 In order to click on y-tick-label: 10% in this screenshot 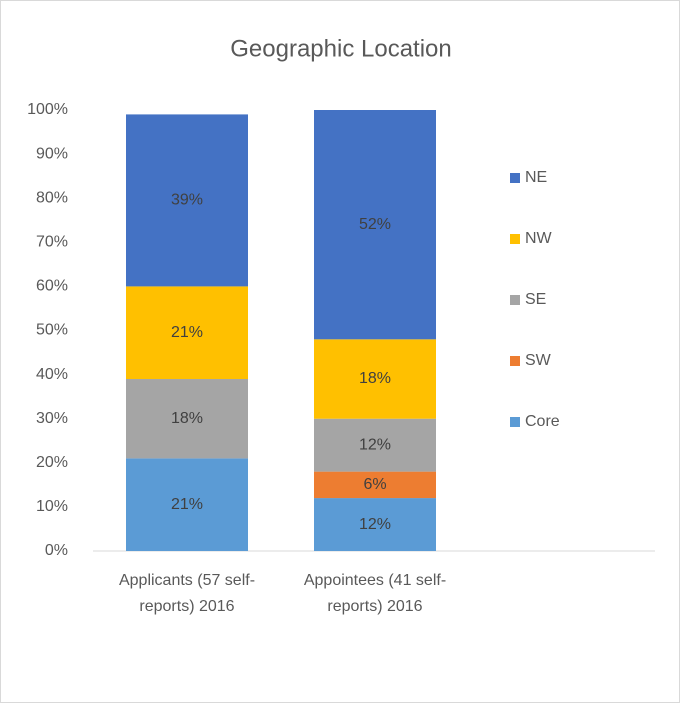, I will do `click(52, 506)`.